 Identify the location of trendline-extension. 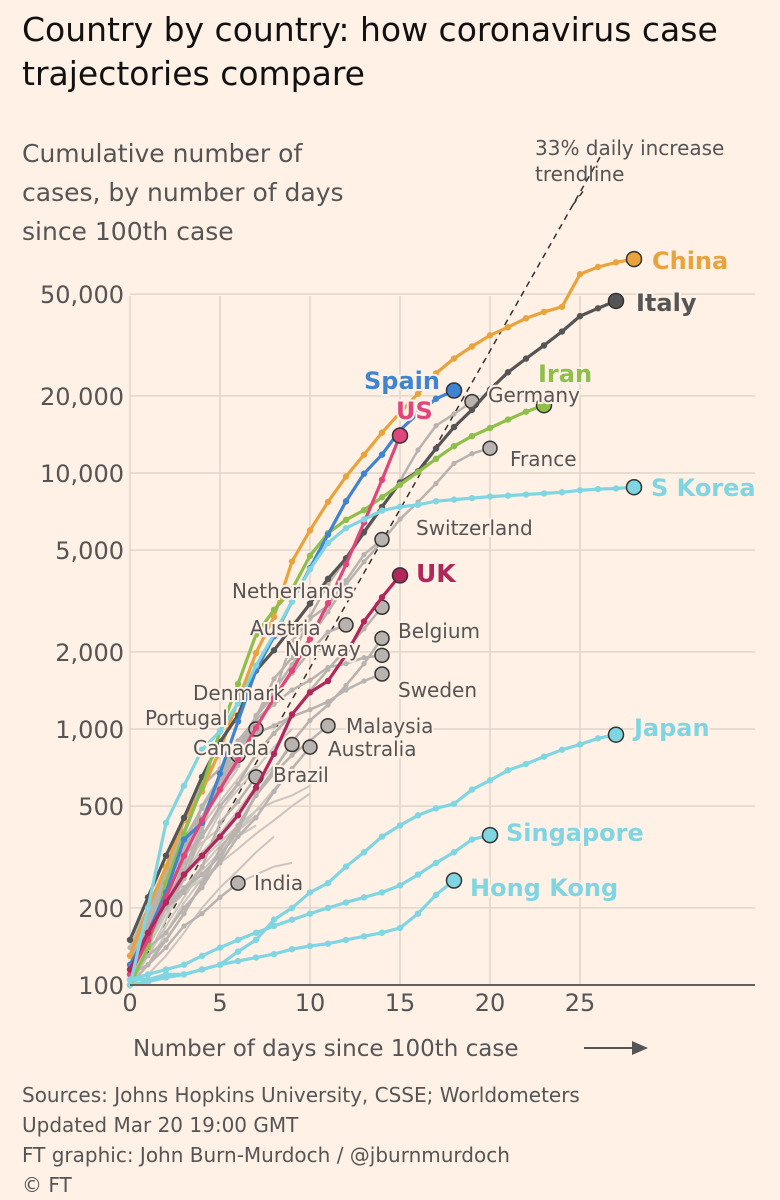
(578, 197).